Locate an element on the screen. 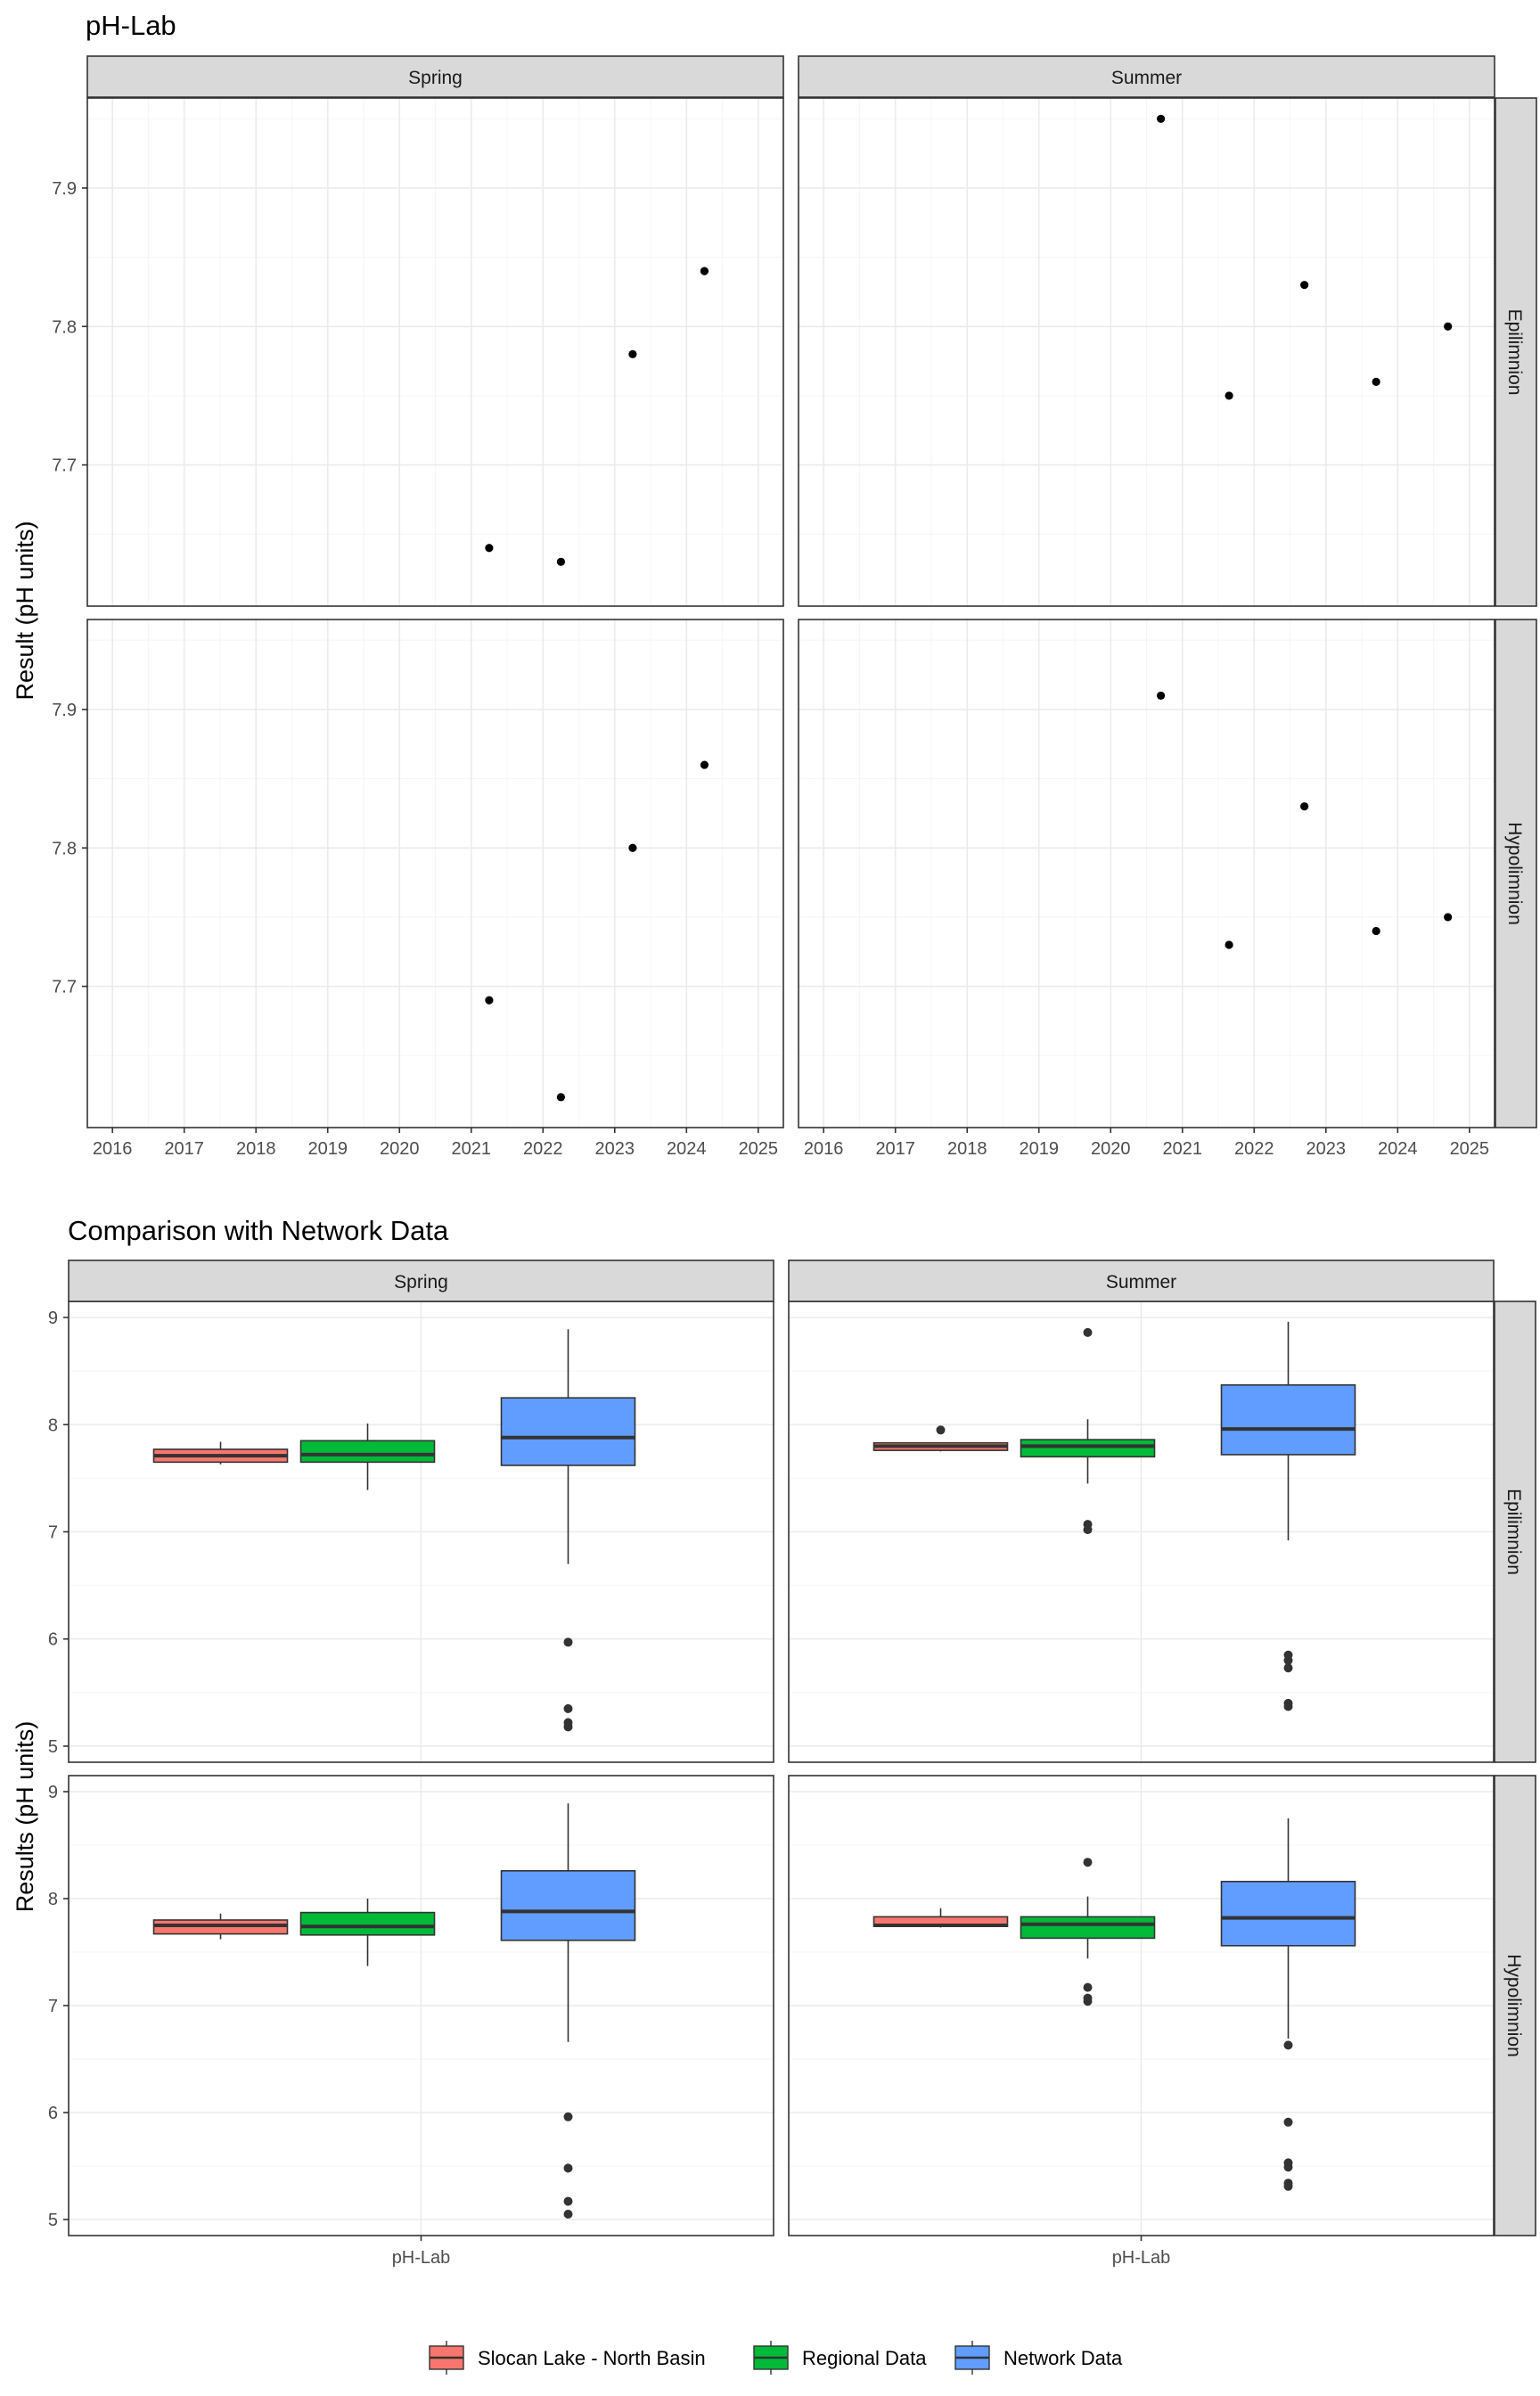  strip-label: Summer is located at coordinates (1141, 1282).